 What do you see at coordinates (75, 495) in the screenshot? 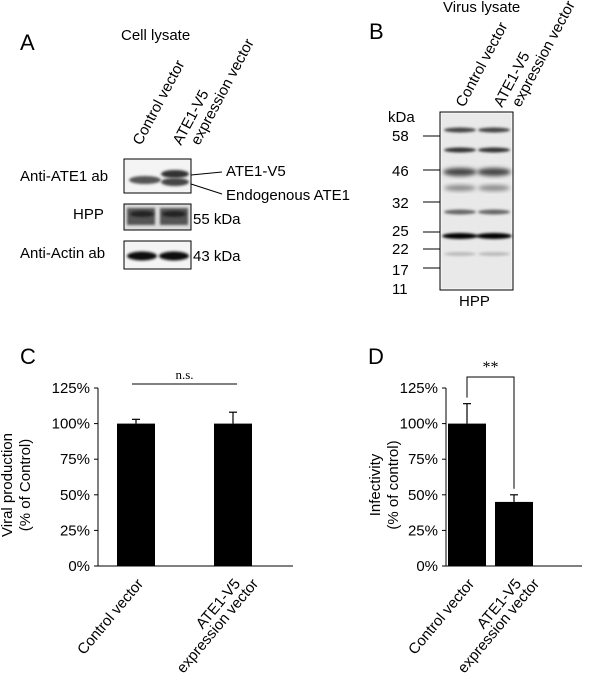
I see `panel-c-y-tick-label: 50%` at bounding box center [75, 495].